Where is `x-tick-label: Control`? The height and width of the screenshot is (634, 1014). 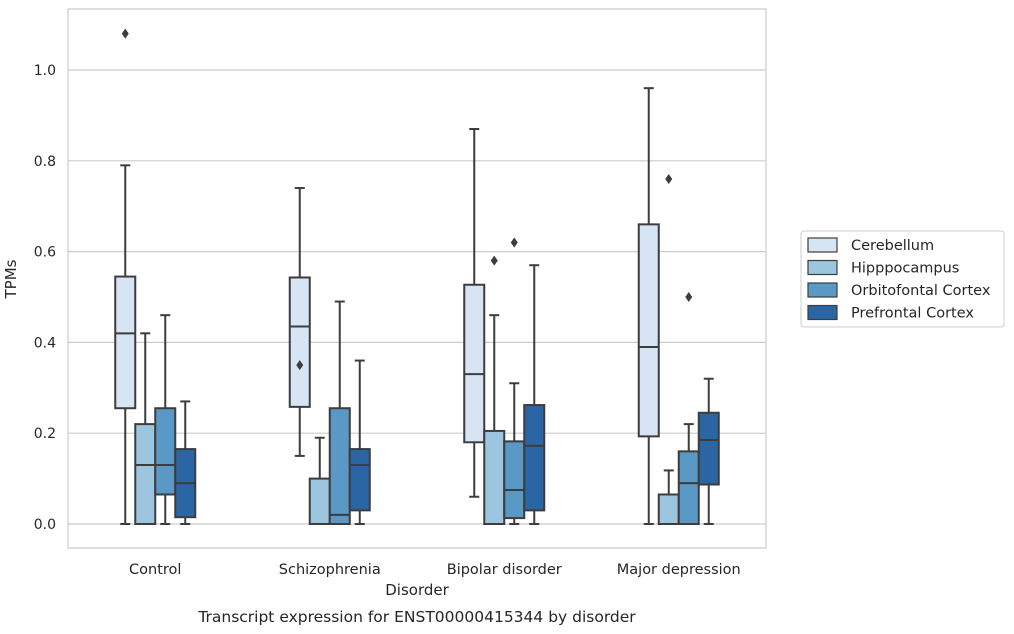 x-tick-label: Control is located at coordinates (155, 570).